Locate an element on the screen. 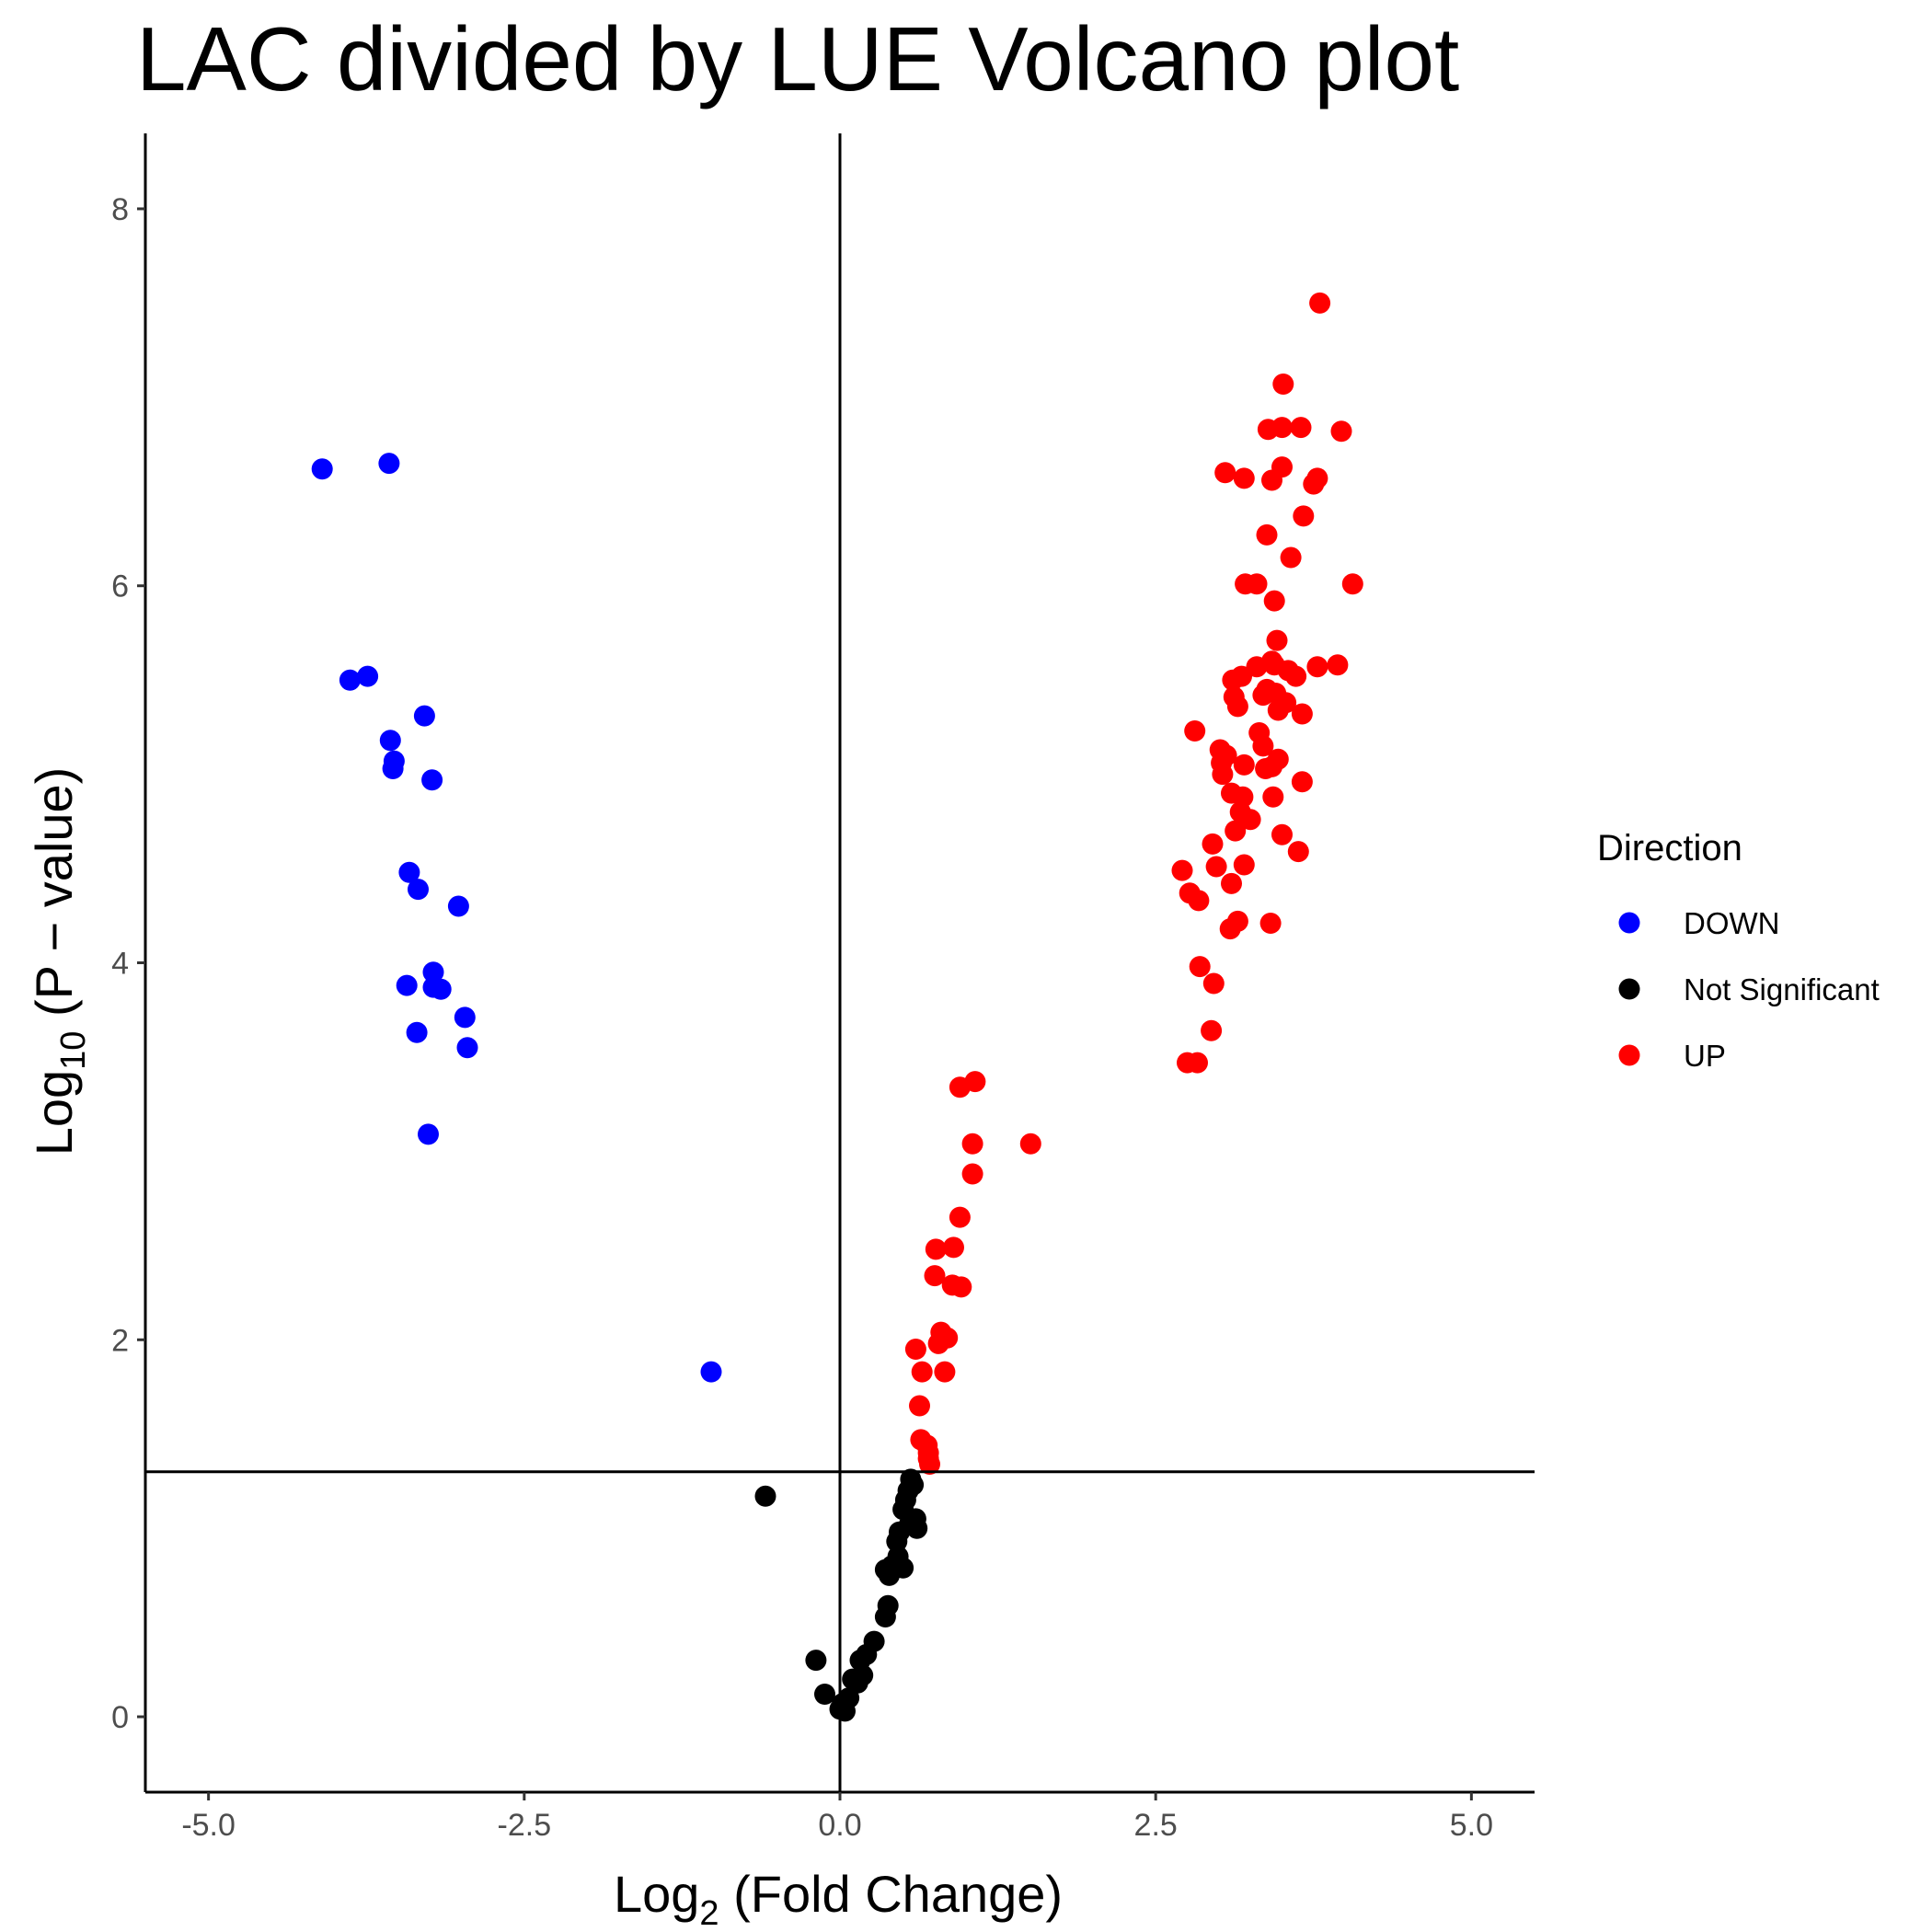  x-tick-label: 0.0 is located at coordinates (839, 1825).